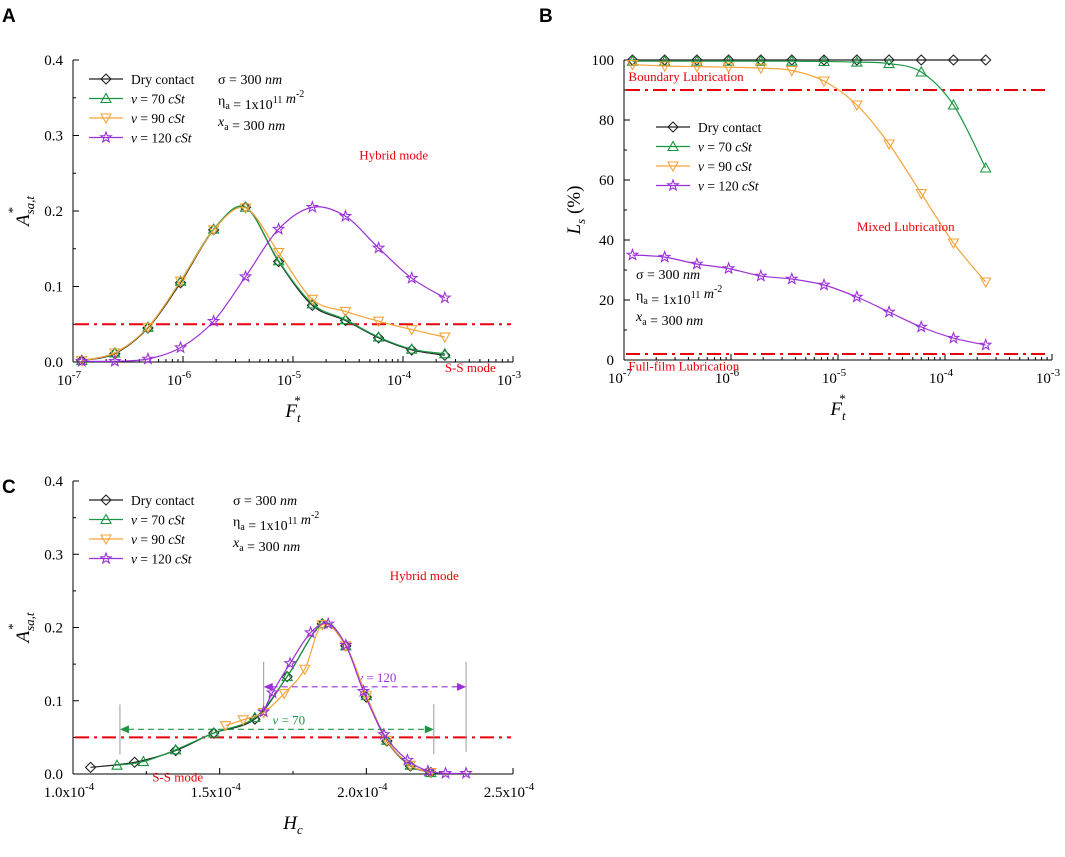  I want to click on annotation-3: Full-film Lubrication, so click(683, 366).